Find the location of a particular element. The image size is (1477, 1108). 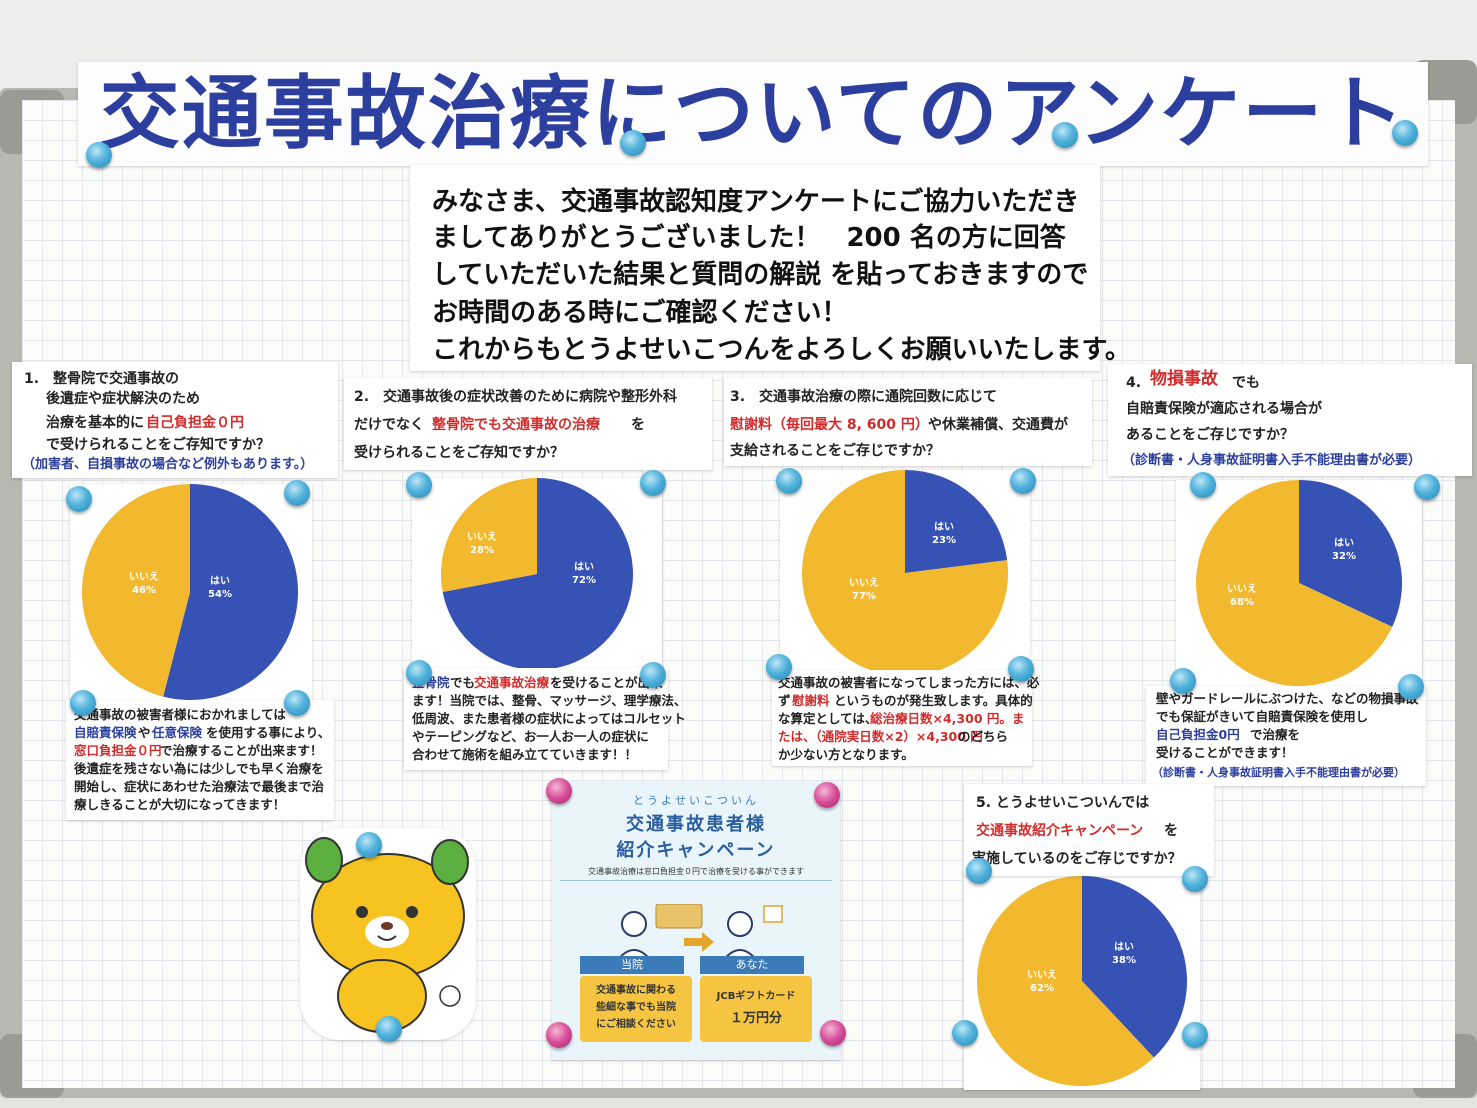

exp-text: でも is located at coordinates (463, 682).